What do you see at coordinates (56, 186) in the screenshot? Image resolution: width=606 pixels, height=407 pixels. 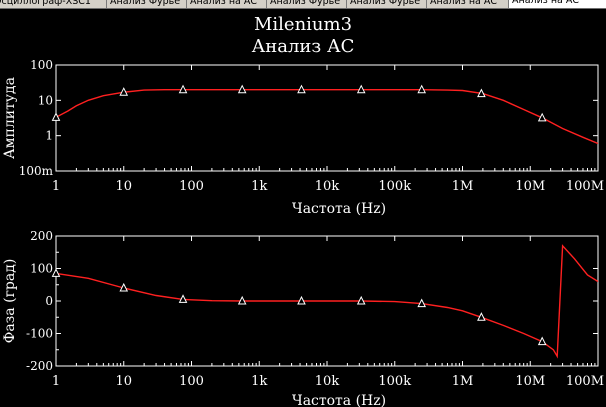 I see `amplitude-x-tick-label: 1` at bounding box center [56, 186].